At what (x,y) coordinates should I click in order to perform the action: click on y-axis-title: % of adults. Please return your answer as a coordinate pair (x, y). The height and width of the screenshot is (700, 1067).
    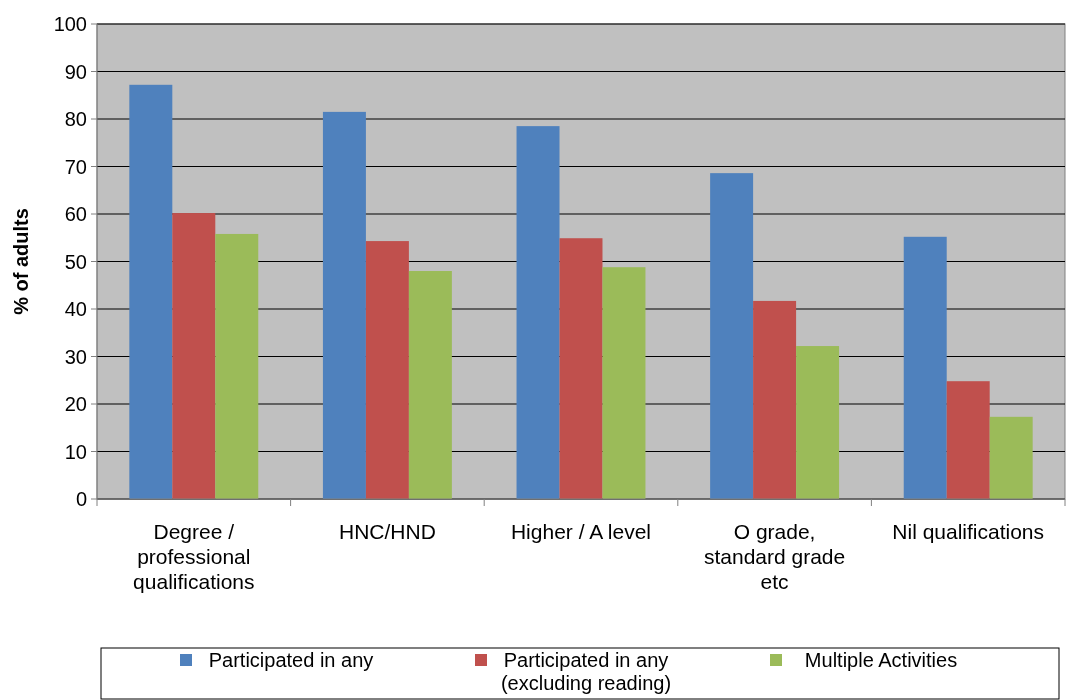
    Looking at the image, I should click on (21, 261).